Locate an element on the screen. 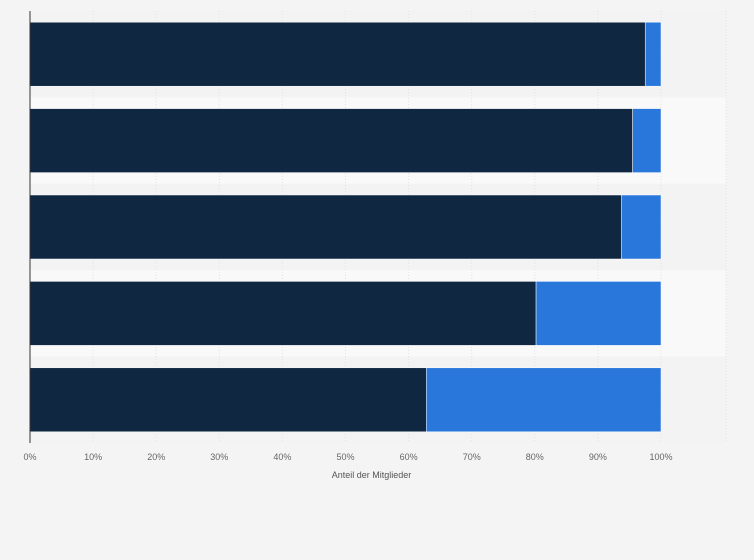 The width and height of the screenshot is (754, 560). x-tick-label: 60% is located at coordinates (409, 457).